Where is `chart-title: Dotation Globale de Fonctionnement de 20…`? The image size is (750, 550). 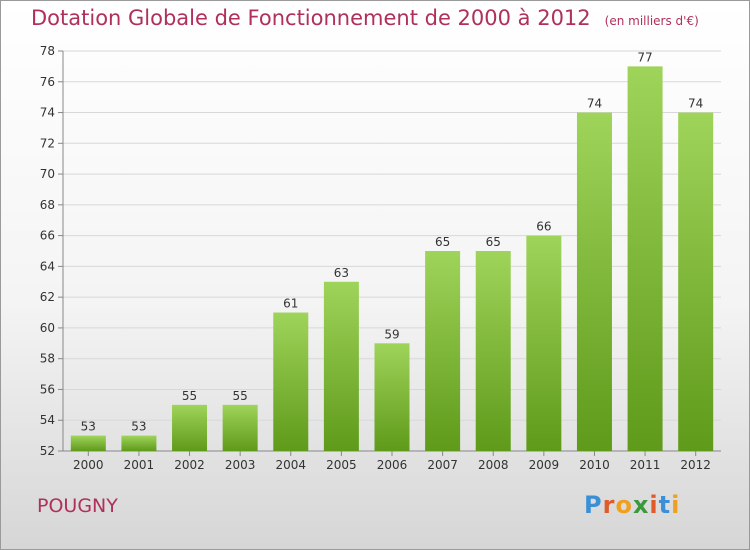 chart-title: Dotation Globale de Fonctionnement de 20… is located at coordinates (365, 18).